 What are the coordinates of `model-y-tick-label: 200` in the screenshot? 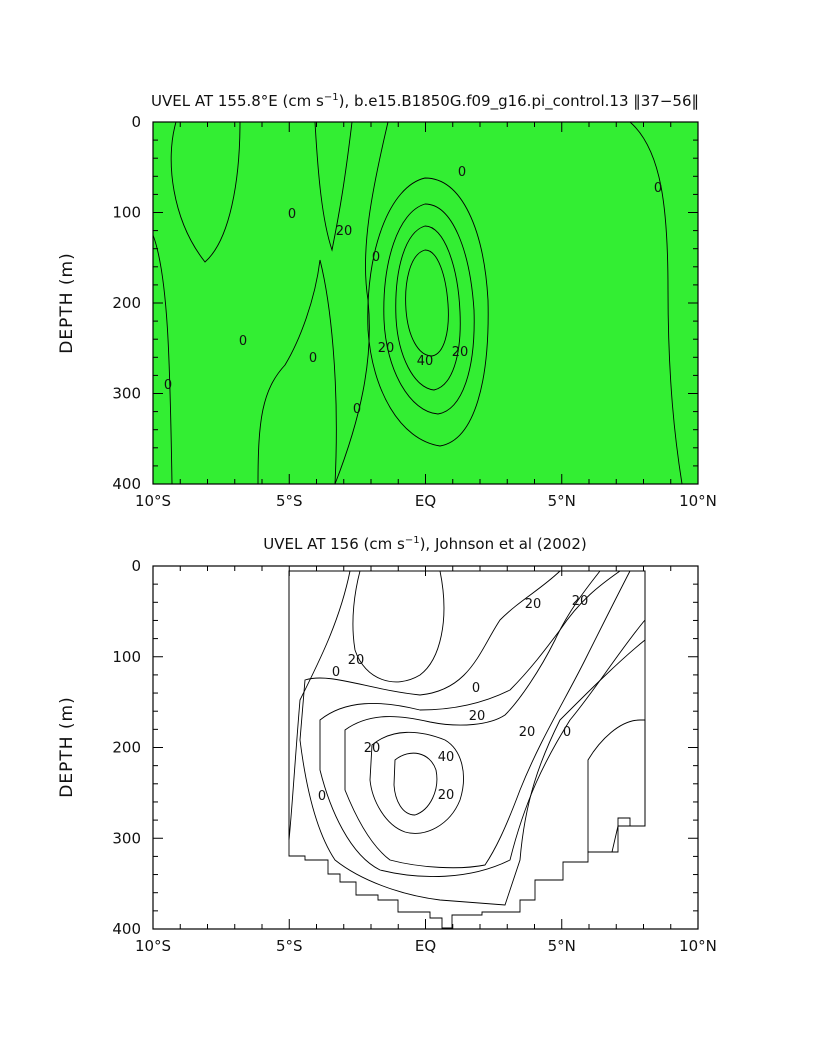 It's located at (126, 303).